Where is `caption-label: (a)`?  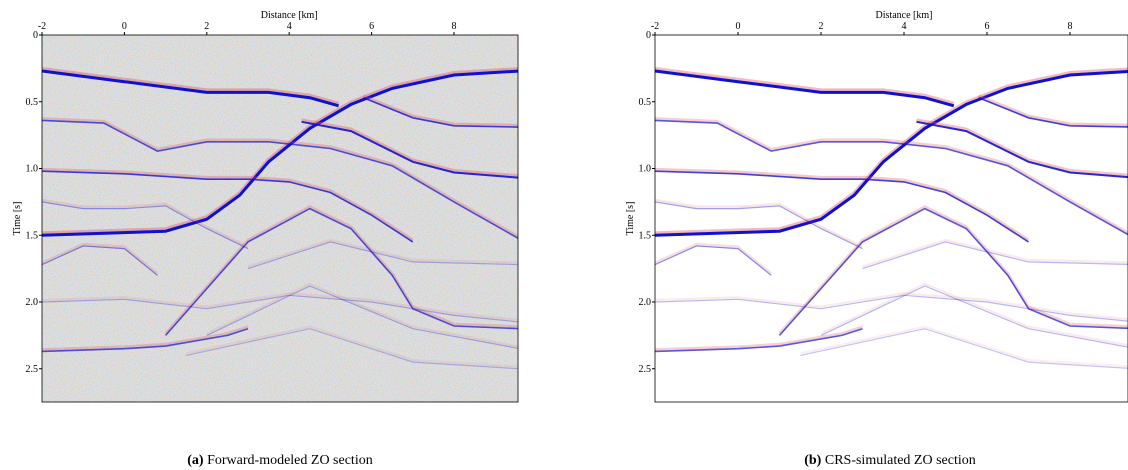
caption-label: (a) is located at coordinates (195, 460).